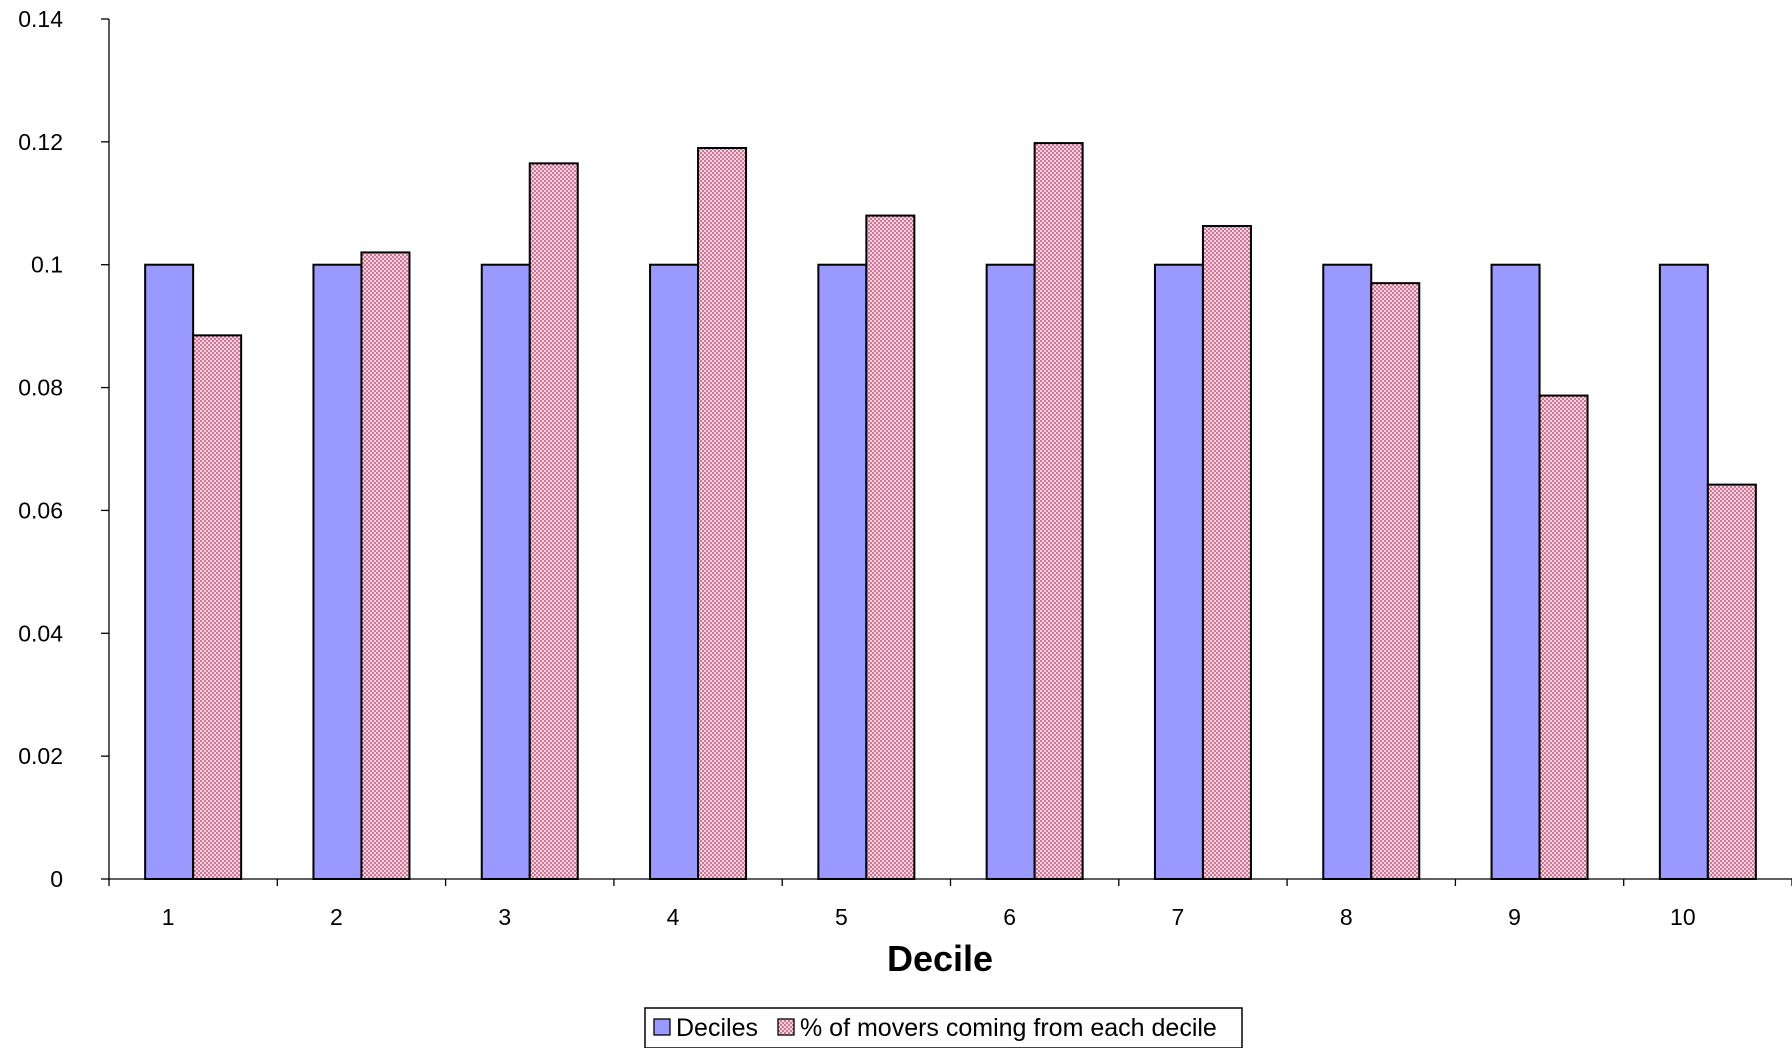  What do you see at coordinates (1683, 917) in the screenshot?
I see `x-tick-label: 10` at bounding box center [1683, 917].